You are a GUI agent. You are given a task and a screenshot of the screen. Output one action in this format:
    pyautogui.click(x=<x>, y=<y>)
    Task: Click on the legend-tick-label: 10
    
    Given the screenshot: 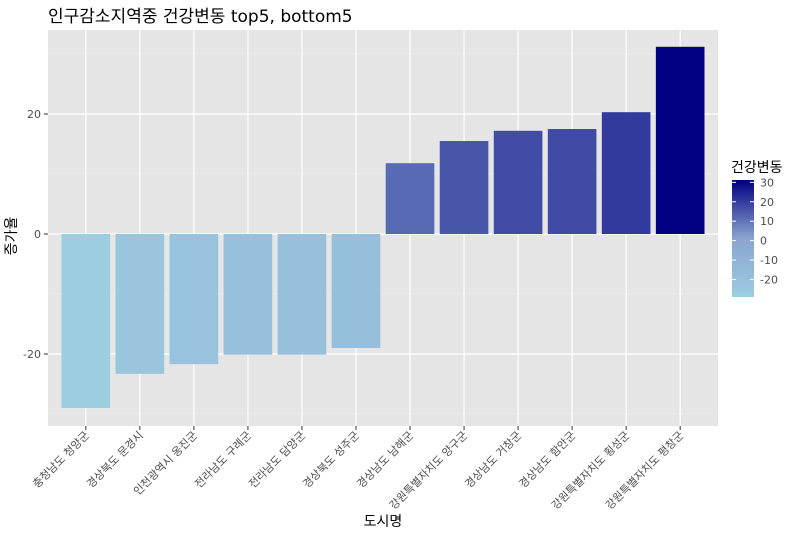 What is the action you would take?
    pyautogui.click(x=767, y=221)
    